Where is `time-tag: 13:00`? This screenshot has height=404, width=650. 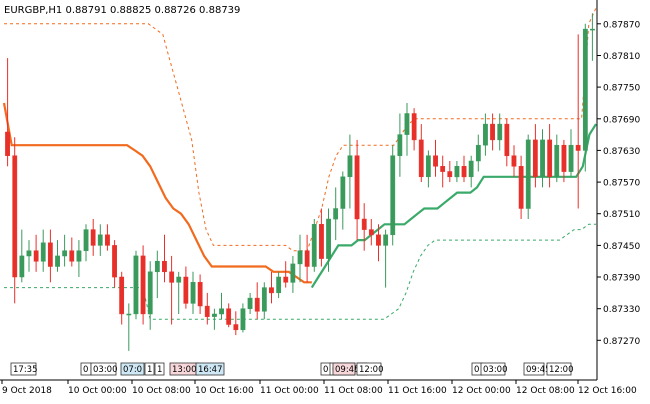 time-tag: 13:00 is located at coordinates (184, 369).